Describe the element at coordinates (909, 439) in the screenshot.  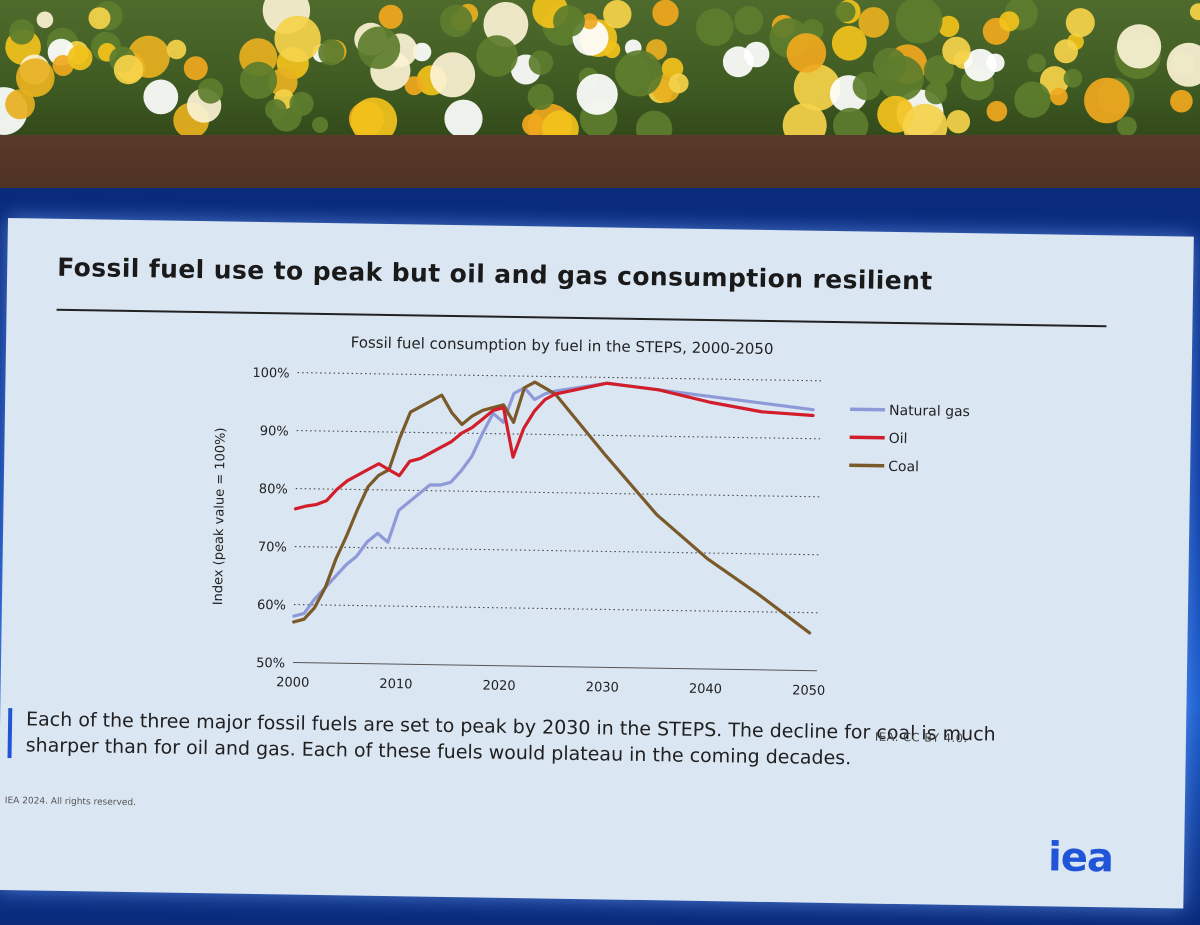
I see `legend: Natural gas Oil Coal` at that location.